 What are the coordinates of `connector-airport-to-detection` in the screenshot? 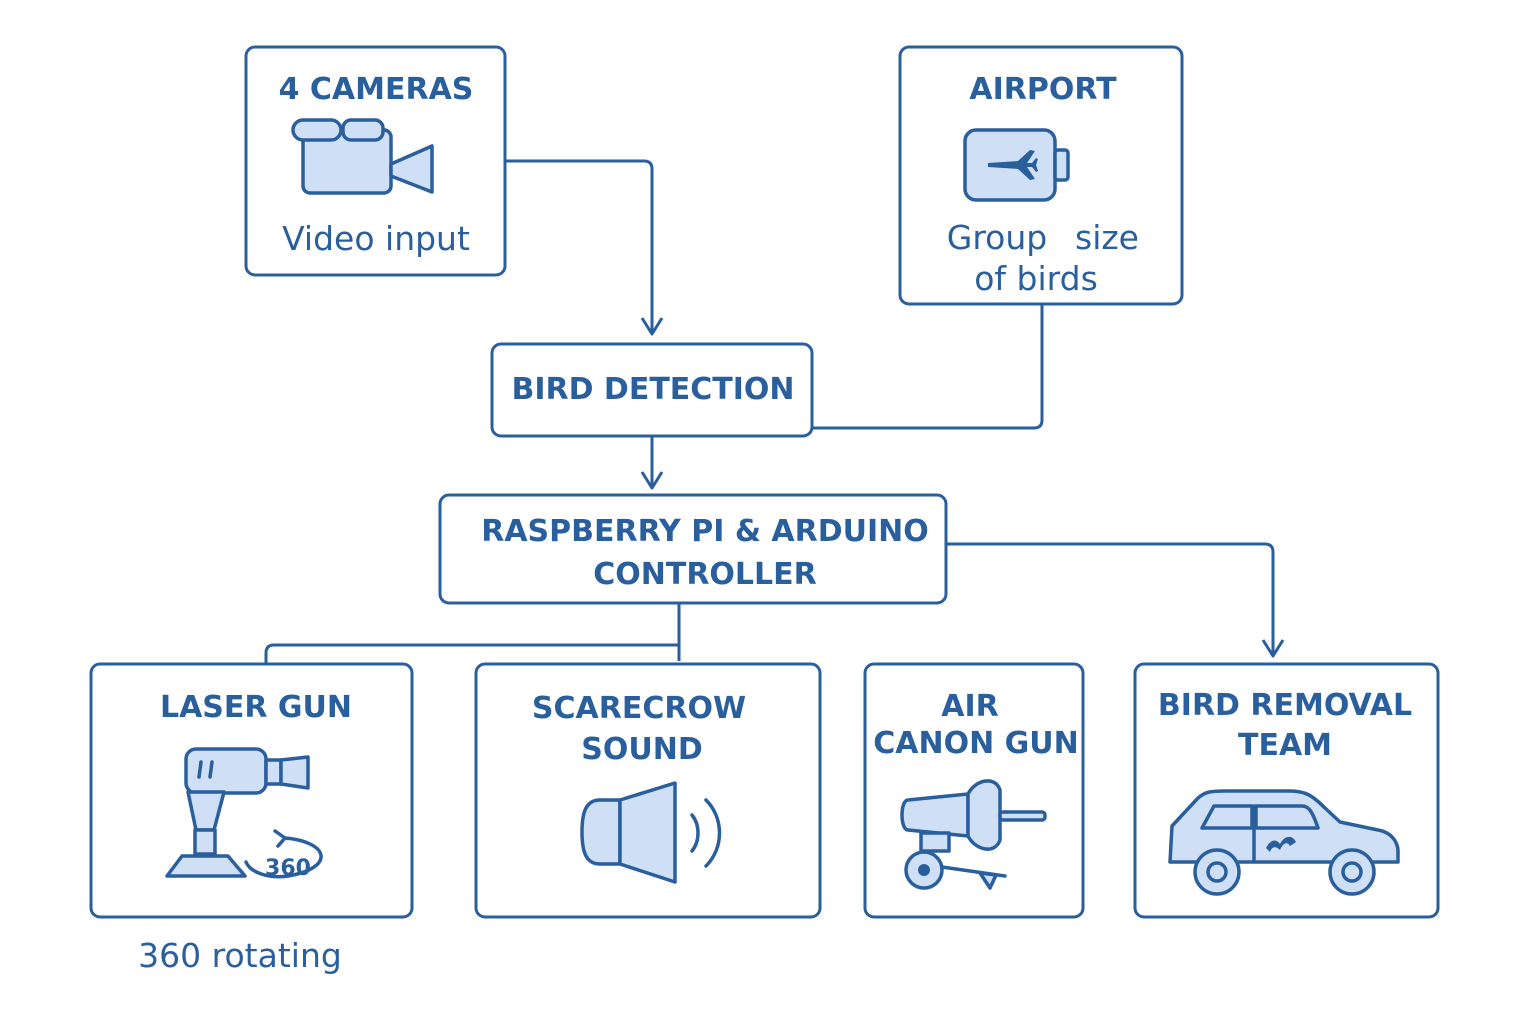 It's located at (928, 367).